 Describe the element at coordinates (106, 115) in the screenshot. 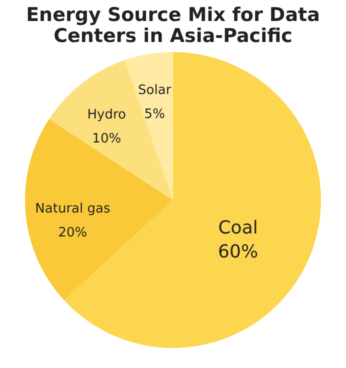

I see `slice-label: Hydro` at that location.